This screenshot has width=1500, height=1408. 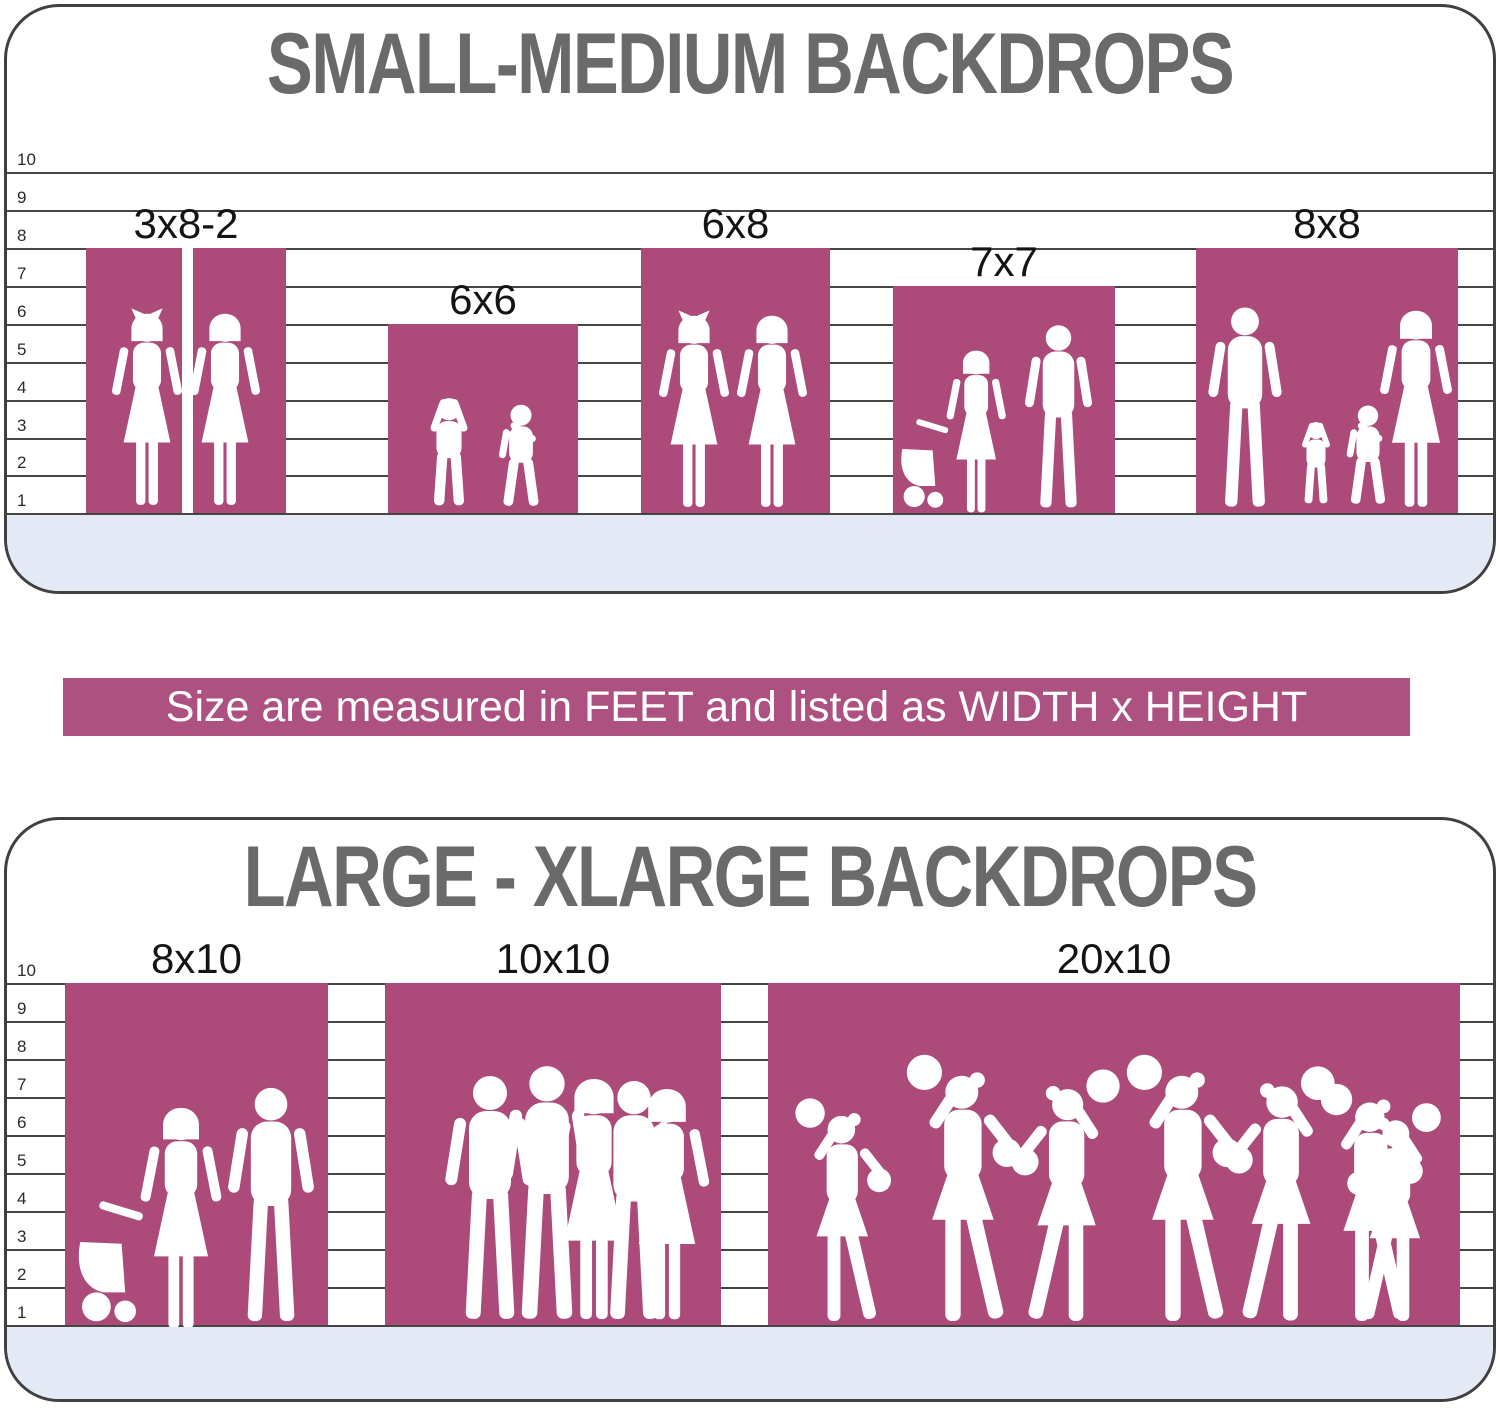 I want to click on backdrop-8x8, so click(x=1327, y=380).